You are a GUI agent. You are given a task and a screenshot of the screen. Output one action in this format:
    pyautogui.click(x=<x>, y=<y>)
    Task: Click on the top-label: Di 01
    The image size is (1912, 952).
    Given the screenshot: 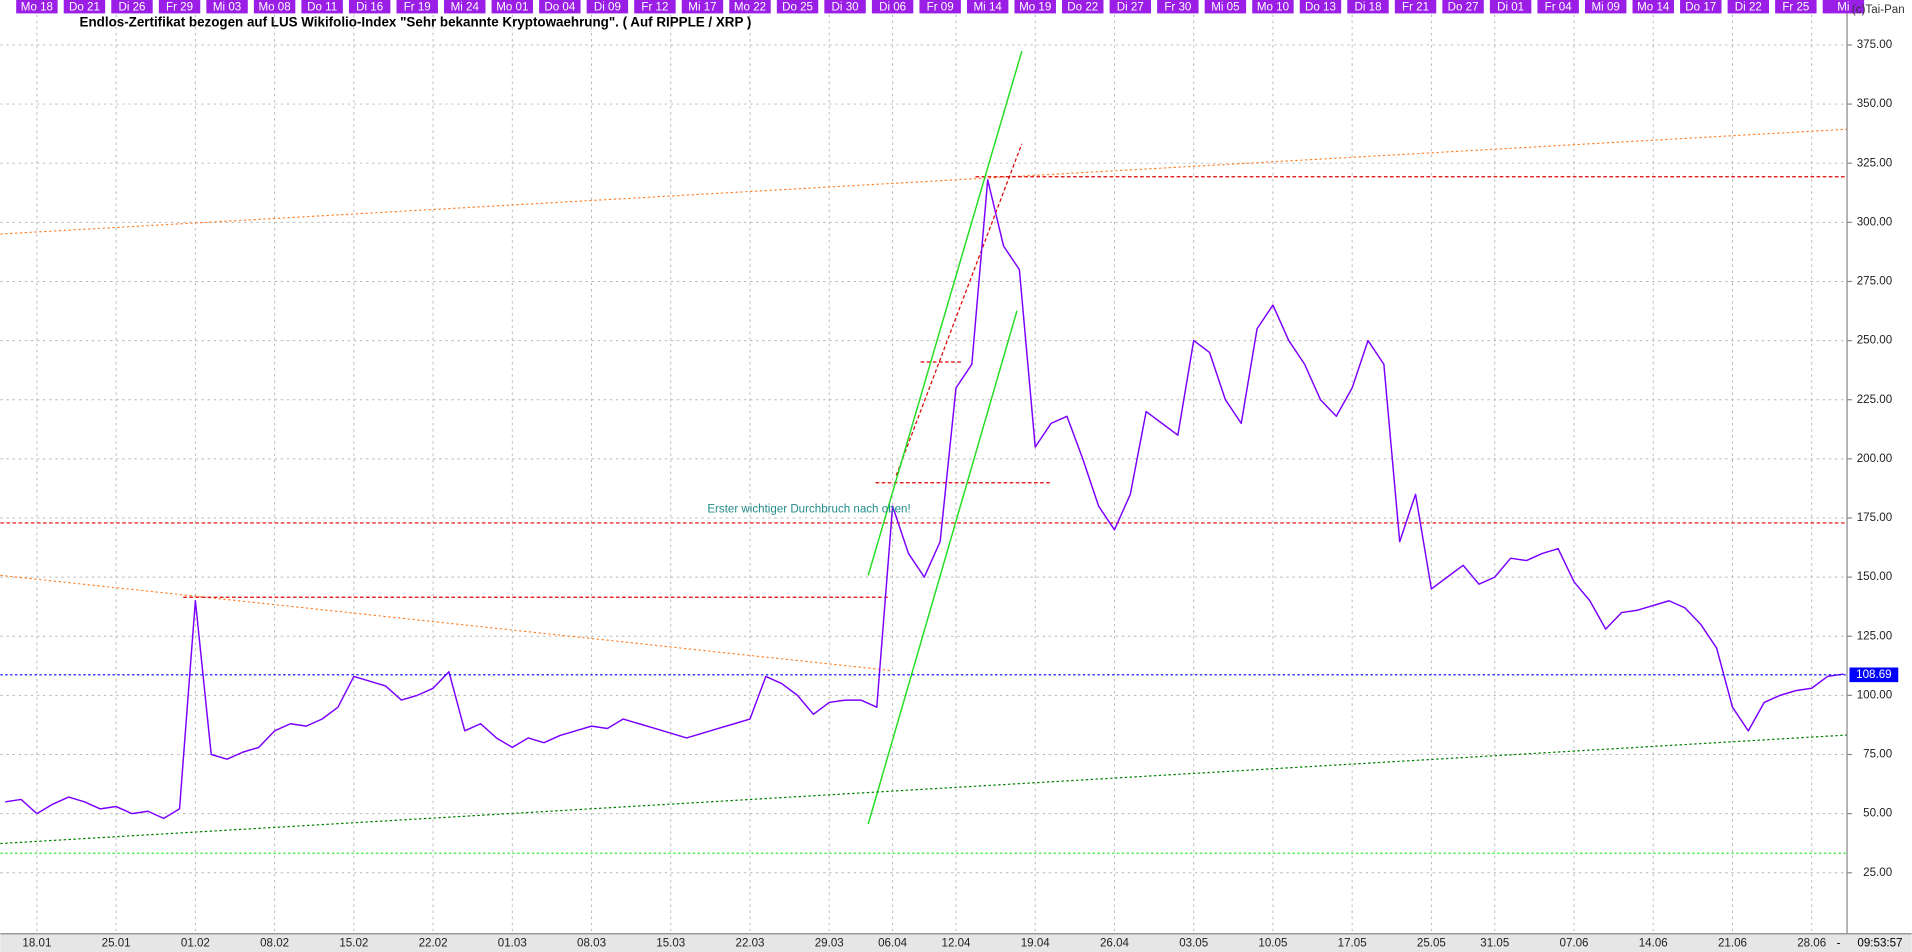 What is the action you would take?
    pyautogui.click(x=1510, y=7)
    